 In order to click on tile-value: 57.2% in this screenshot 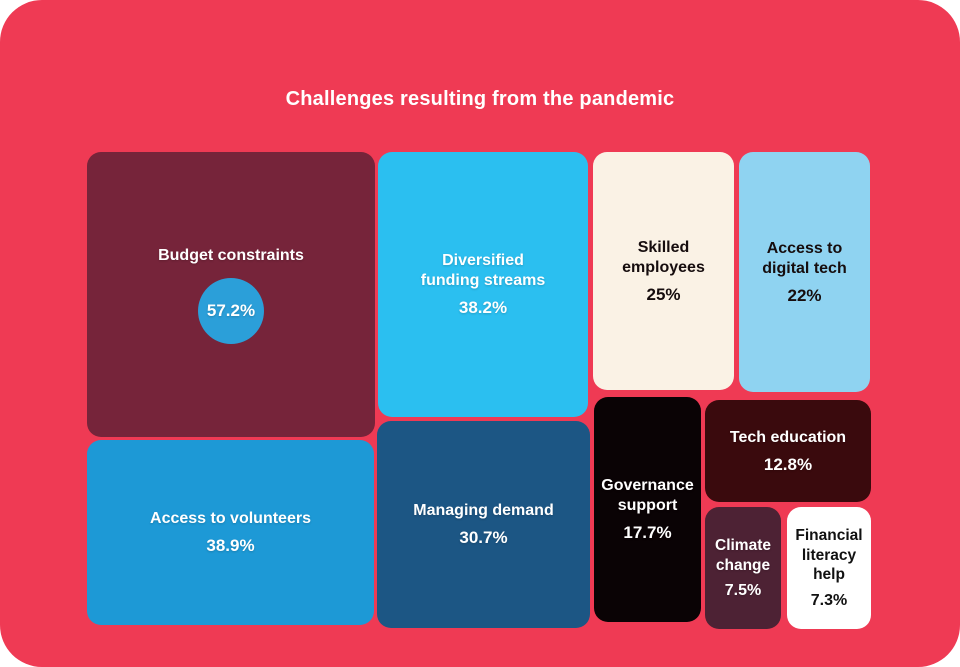, I will do `click(231, 310)`.